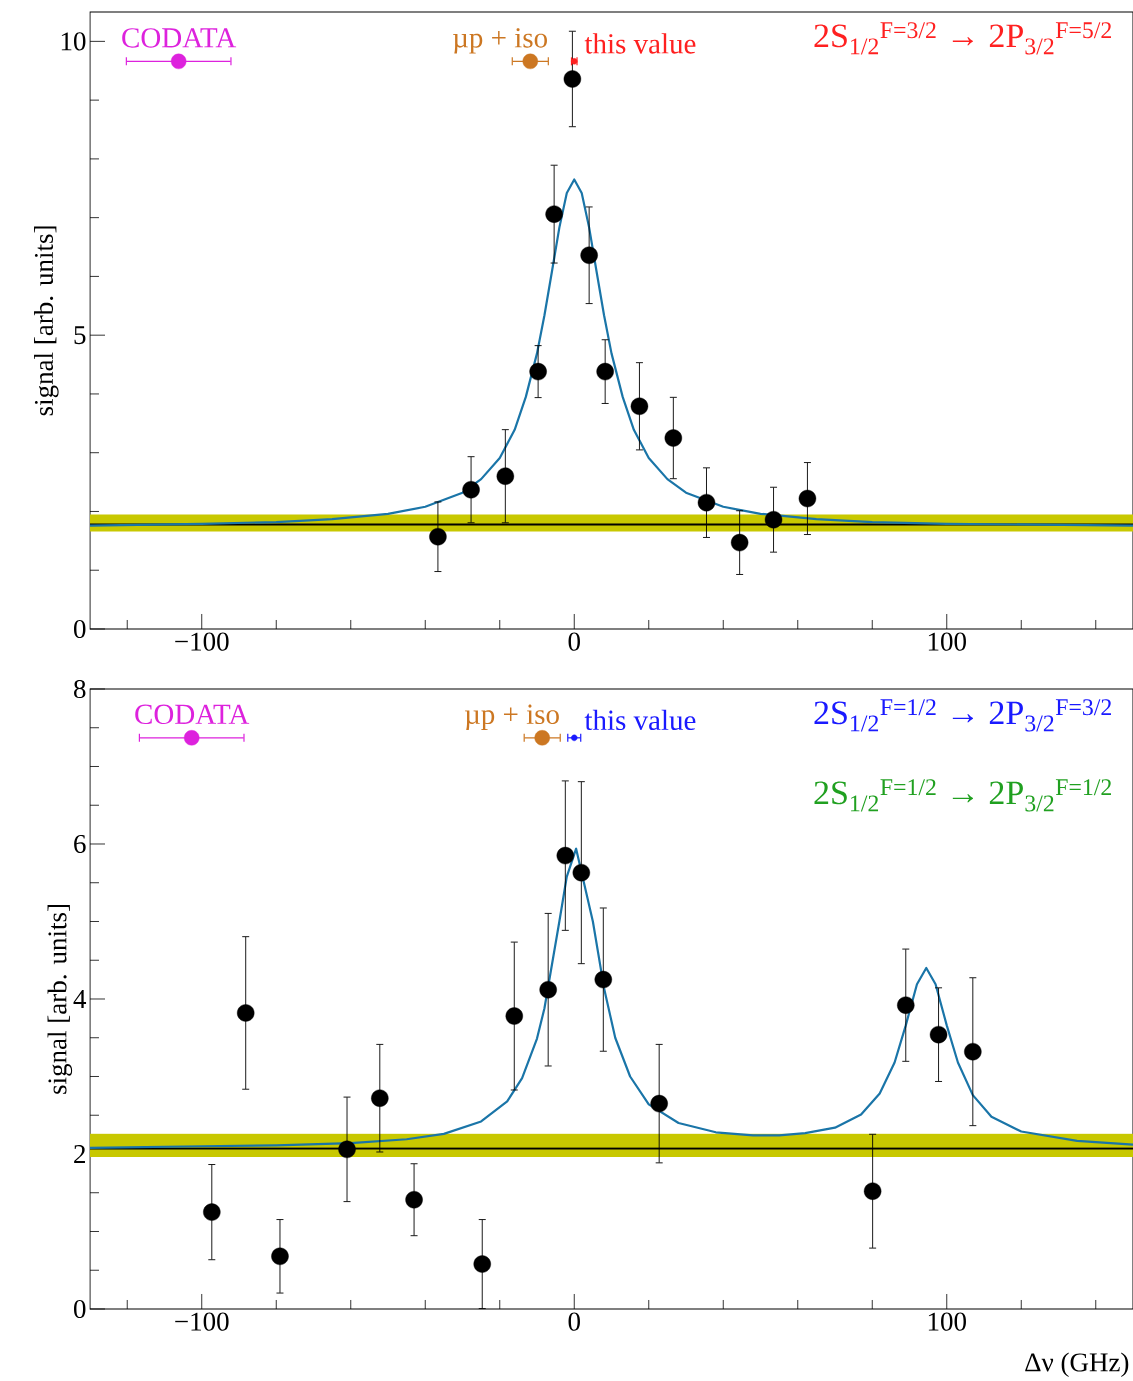 This screenshot has height=1381, width=1133. What do you see at coordinates (79, 1154) in the screenshot?
I see `y-tick-label: 2` at bounding box center [79, 1154].